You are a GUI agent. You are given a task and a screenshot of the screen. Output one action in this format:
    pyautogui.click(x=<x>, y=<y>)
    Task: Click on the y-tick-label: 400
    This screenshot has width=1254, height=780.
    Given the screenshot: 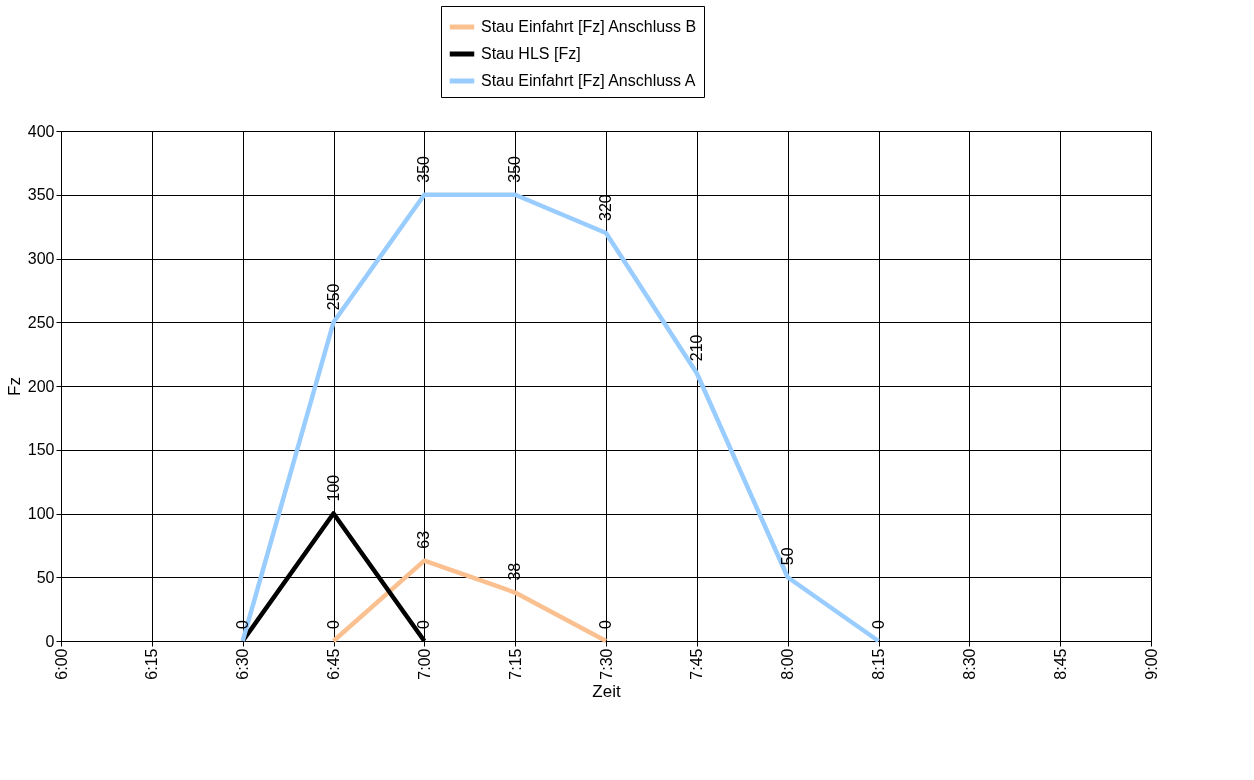 What is the action you would take?
    pyautogui.click(x=41, y=131)
    